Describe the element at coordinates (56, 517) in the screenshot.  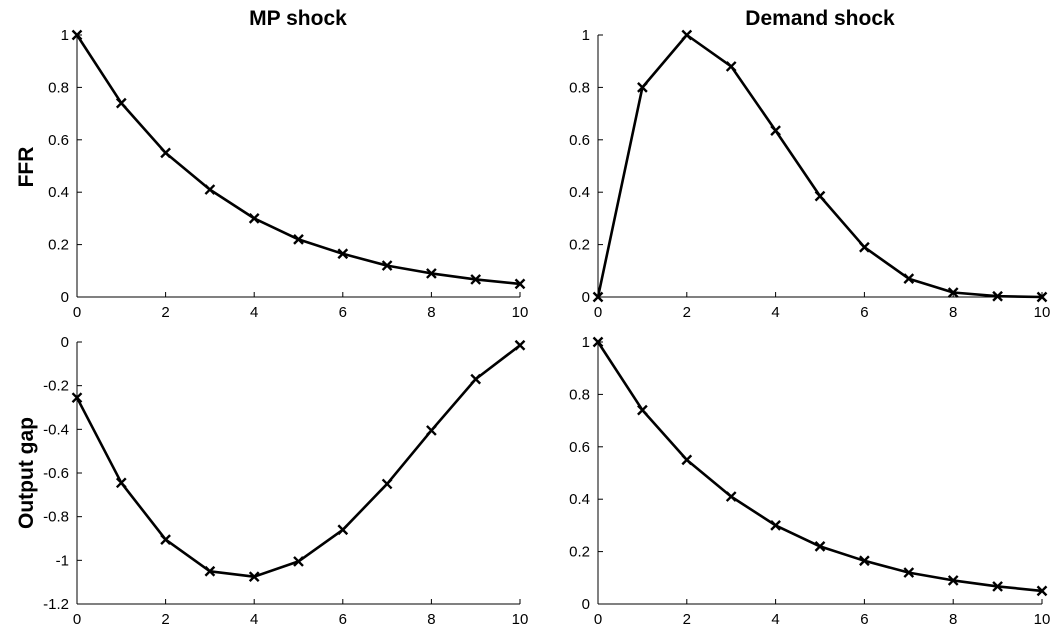
I see `y-tick-label: -0.8` at that location.